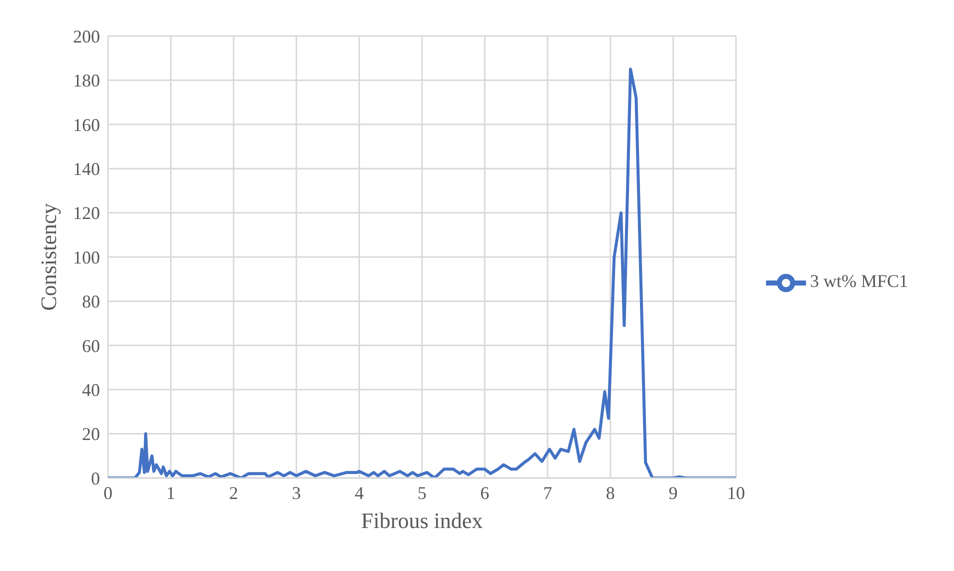 This screenshot has width=954, height=571. Describe the element at coordinates (859, 281) in the screenshot. I see `legend-label: 3 wt% MFC1` at that location.